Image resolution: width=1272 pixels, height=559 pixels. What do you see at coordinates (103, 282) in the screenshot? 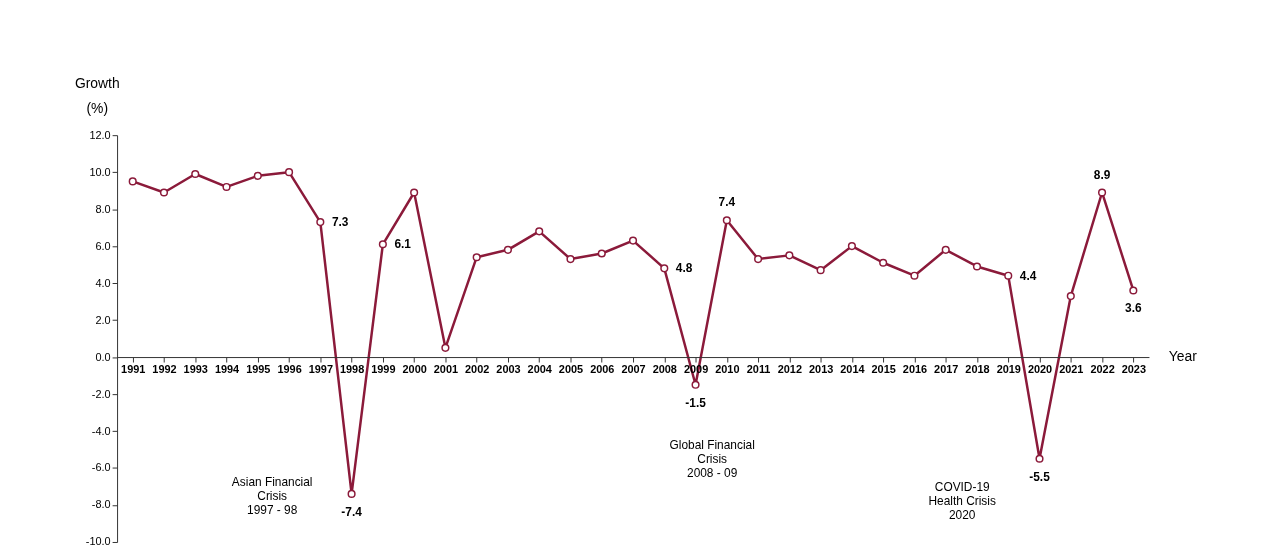
I see `y-tick-label: 4.0` at bounding box center [103, 282].